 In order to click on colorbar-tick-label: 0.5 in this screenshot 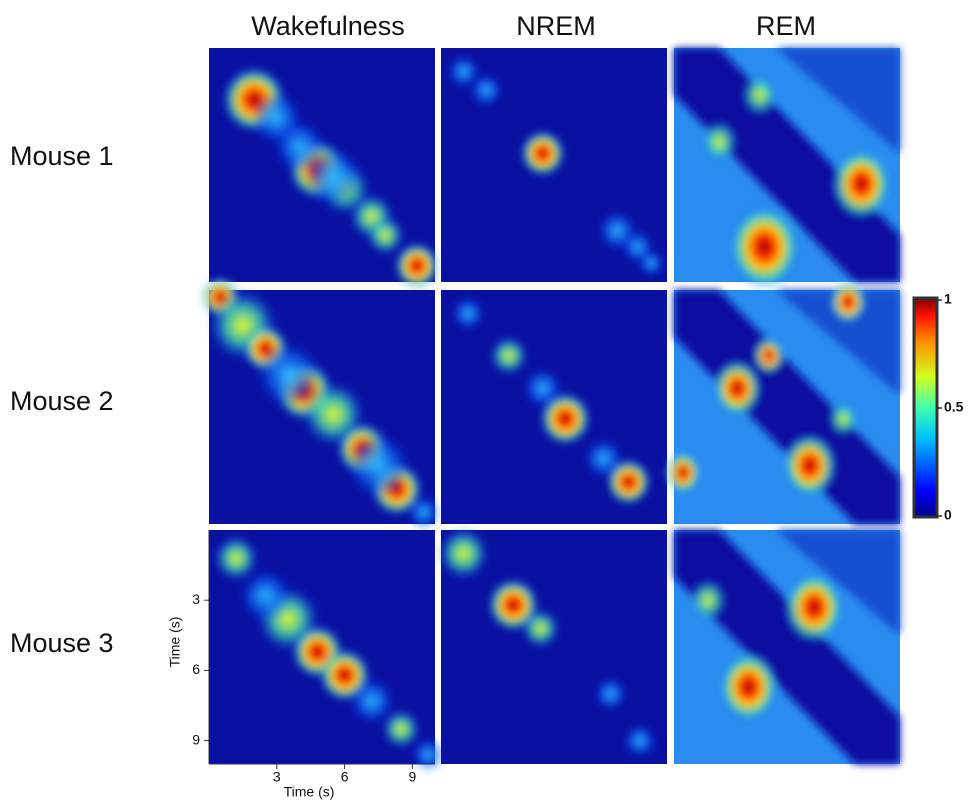, I will do `click(954, 407)`.